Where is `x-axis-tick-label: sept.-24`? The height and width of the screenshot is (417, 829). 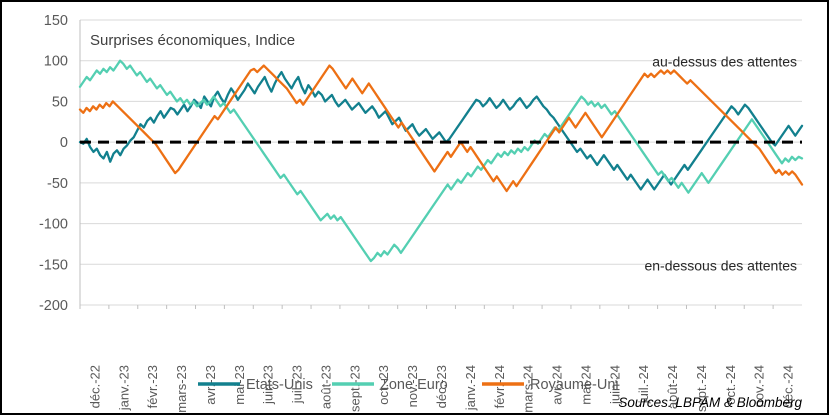 x-axis-tick-label: sept.-24 is located at coordinates (701, 388).